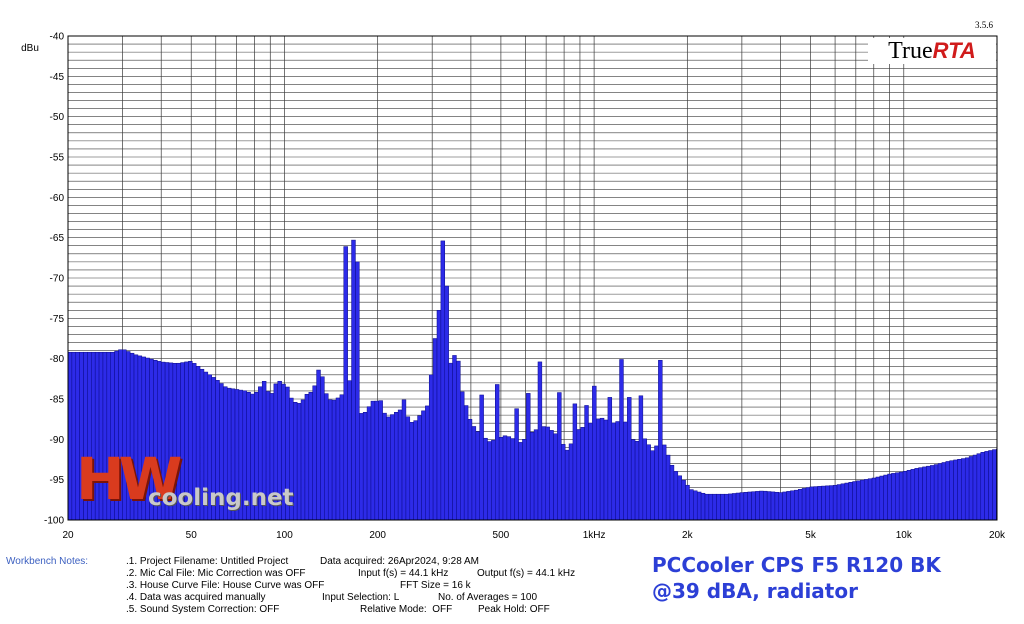 This screenshot has width=1024, height=624. Describe the element at coordinates (185, 484) in the screenshot. I see `hwcooling-watermark: HW cooling.net` at that location.